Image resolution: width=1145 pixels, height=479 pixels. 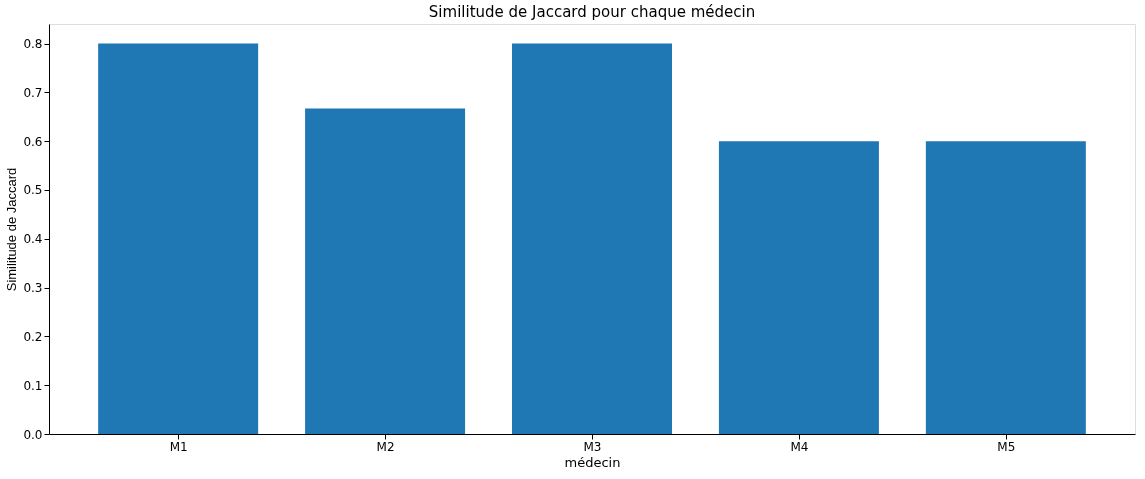 I want to click on chart-title: Similitude de Jaccard pour chaque médecin, so click(x=592, y=12).